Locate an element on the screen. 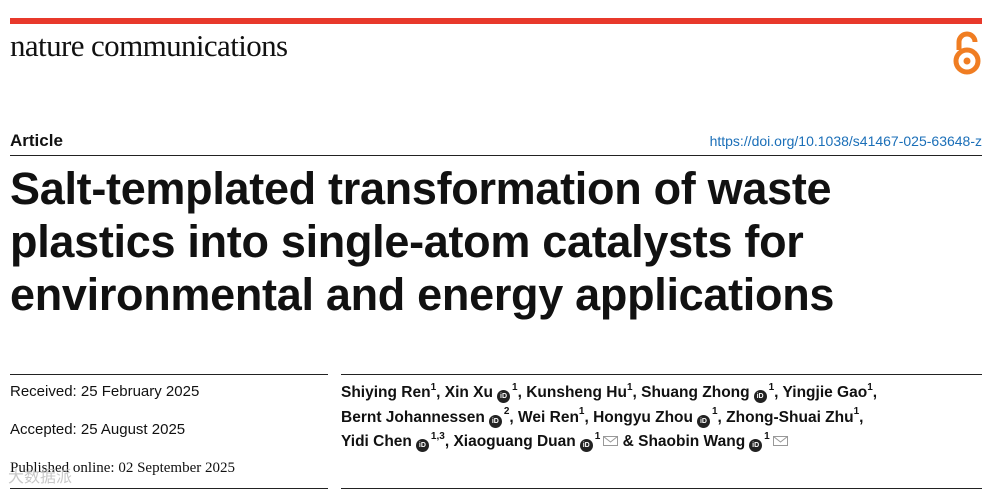 This screenshot has height=495, width=993. author-name: Yidi Chen is located at coordinates (376, 441).